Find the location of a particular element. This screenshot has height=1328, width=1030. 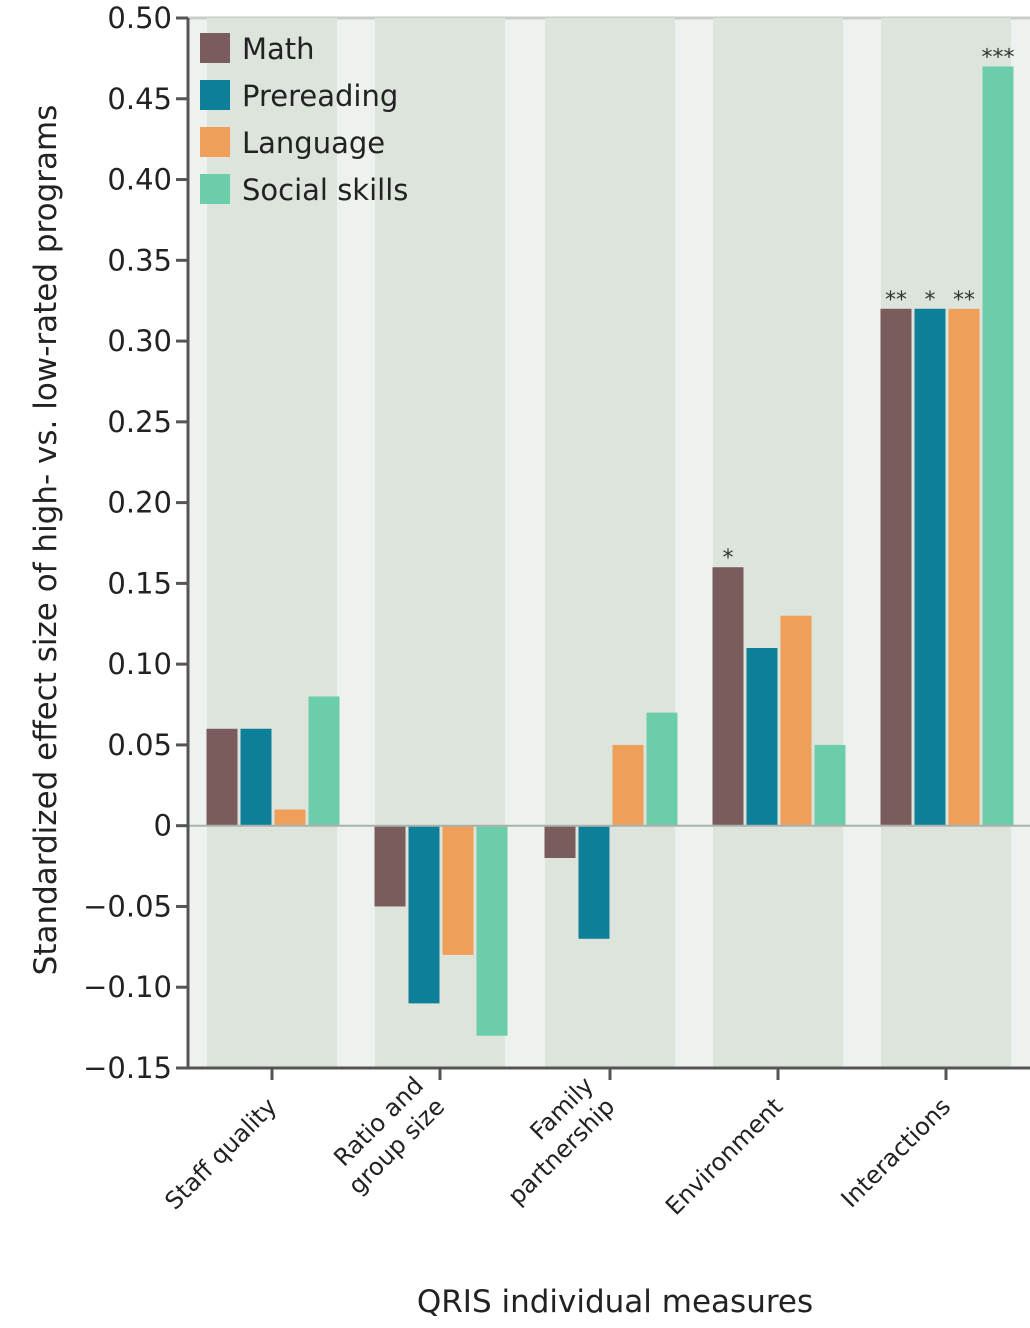

legend-swatch-social-skills is located at coordinates (215, 189).